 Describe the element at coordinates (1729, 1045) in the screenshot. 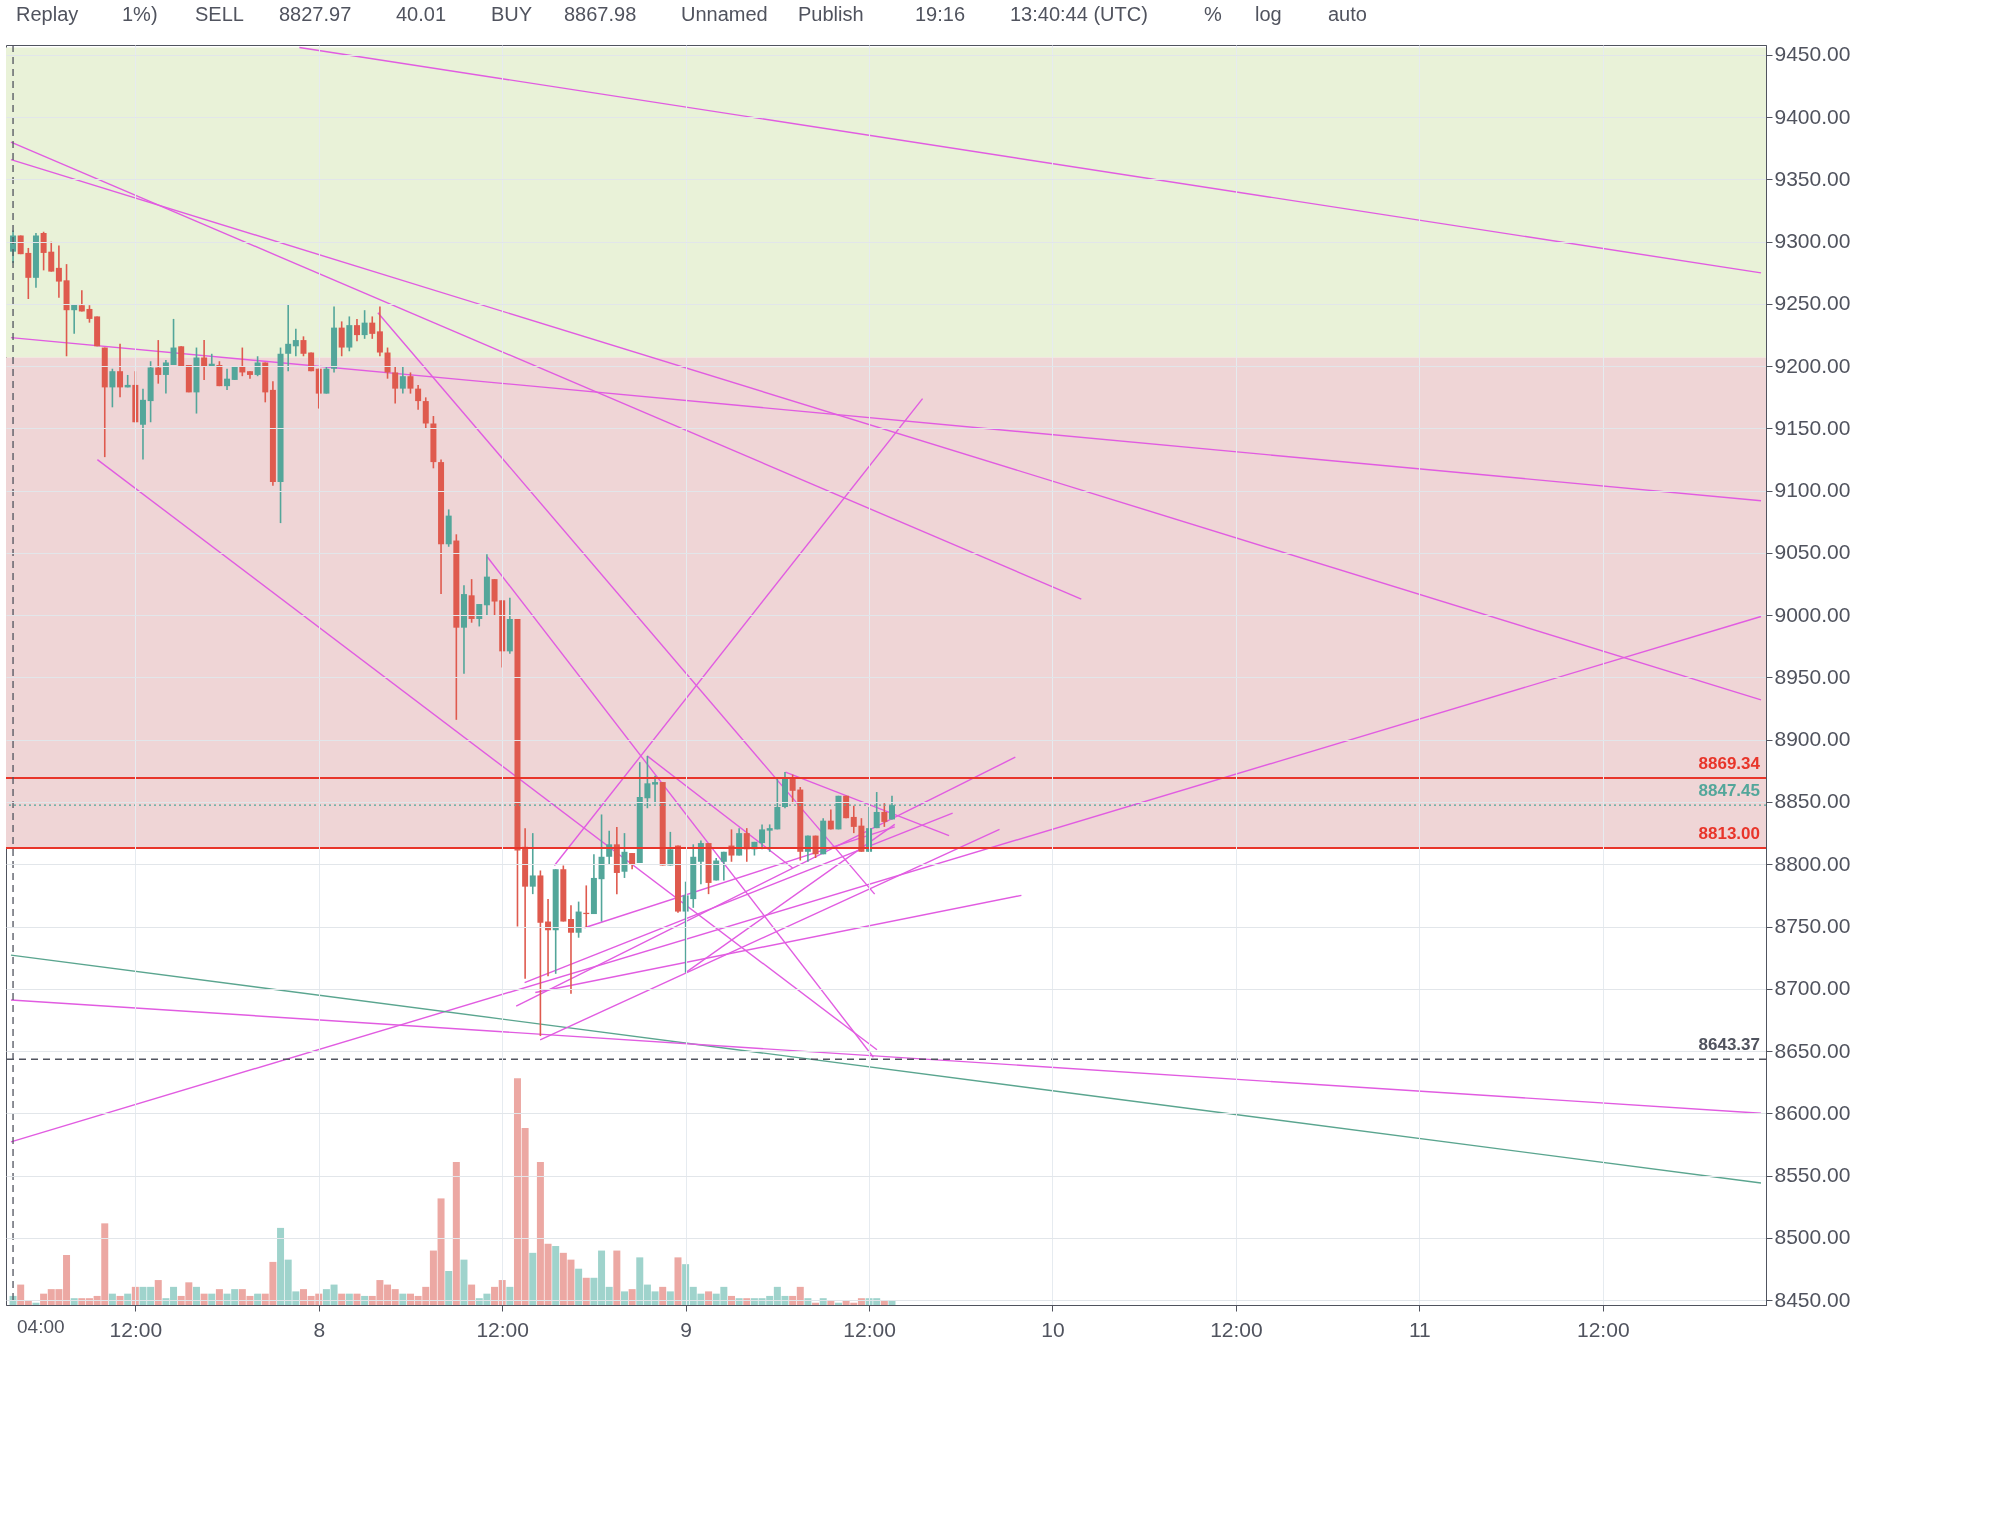

I see `ref-line-label: 8643.37` at that location.